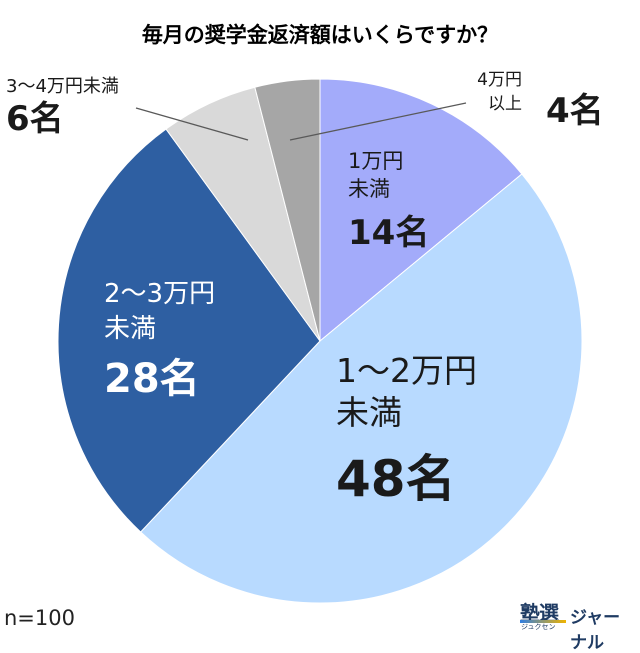  Describe the element at coordinates (375, 161) in the screenshot. I see `slice-label-1-line-1: 1万円` at that location.